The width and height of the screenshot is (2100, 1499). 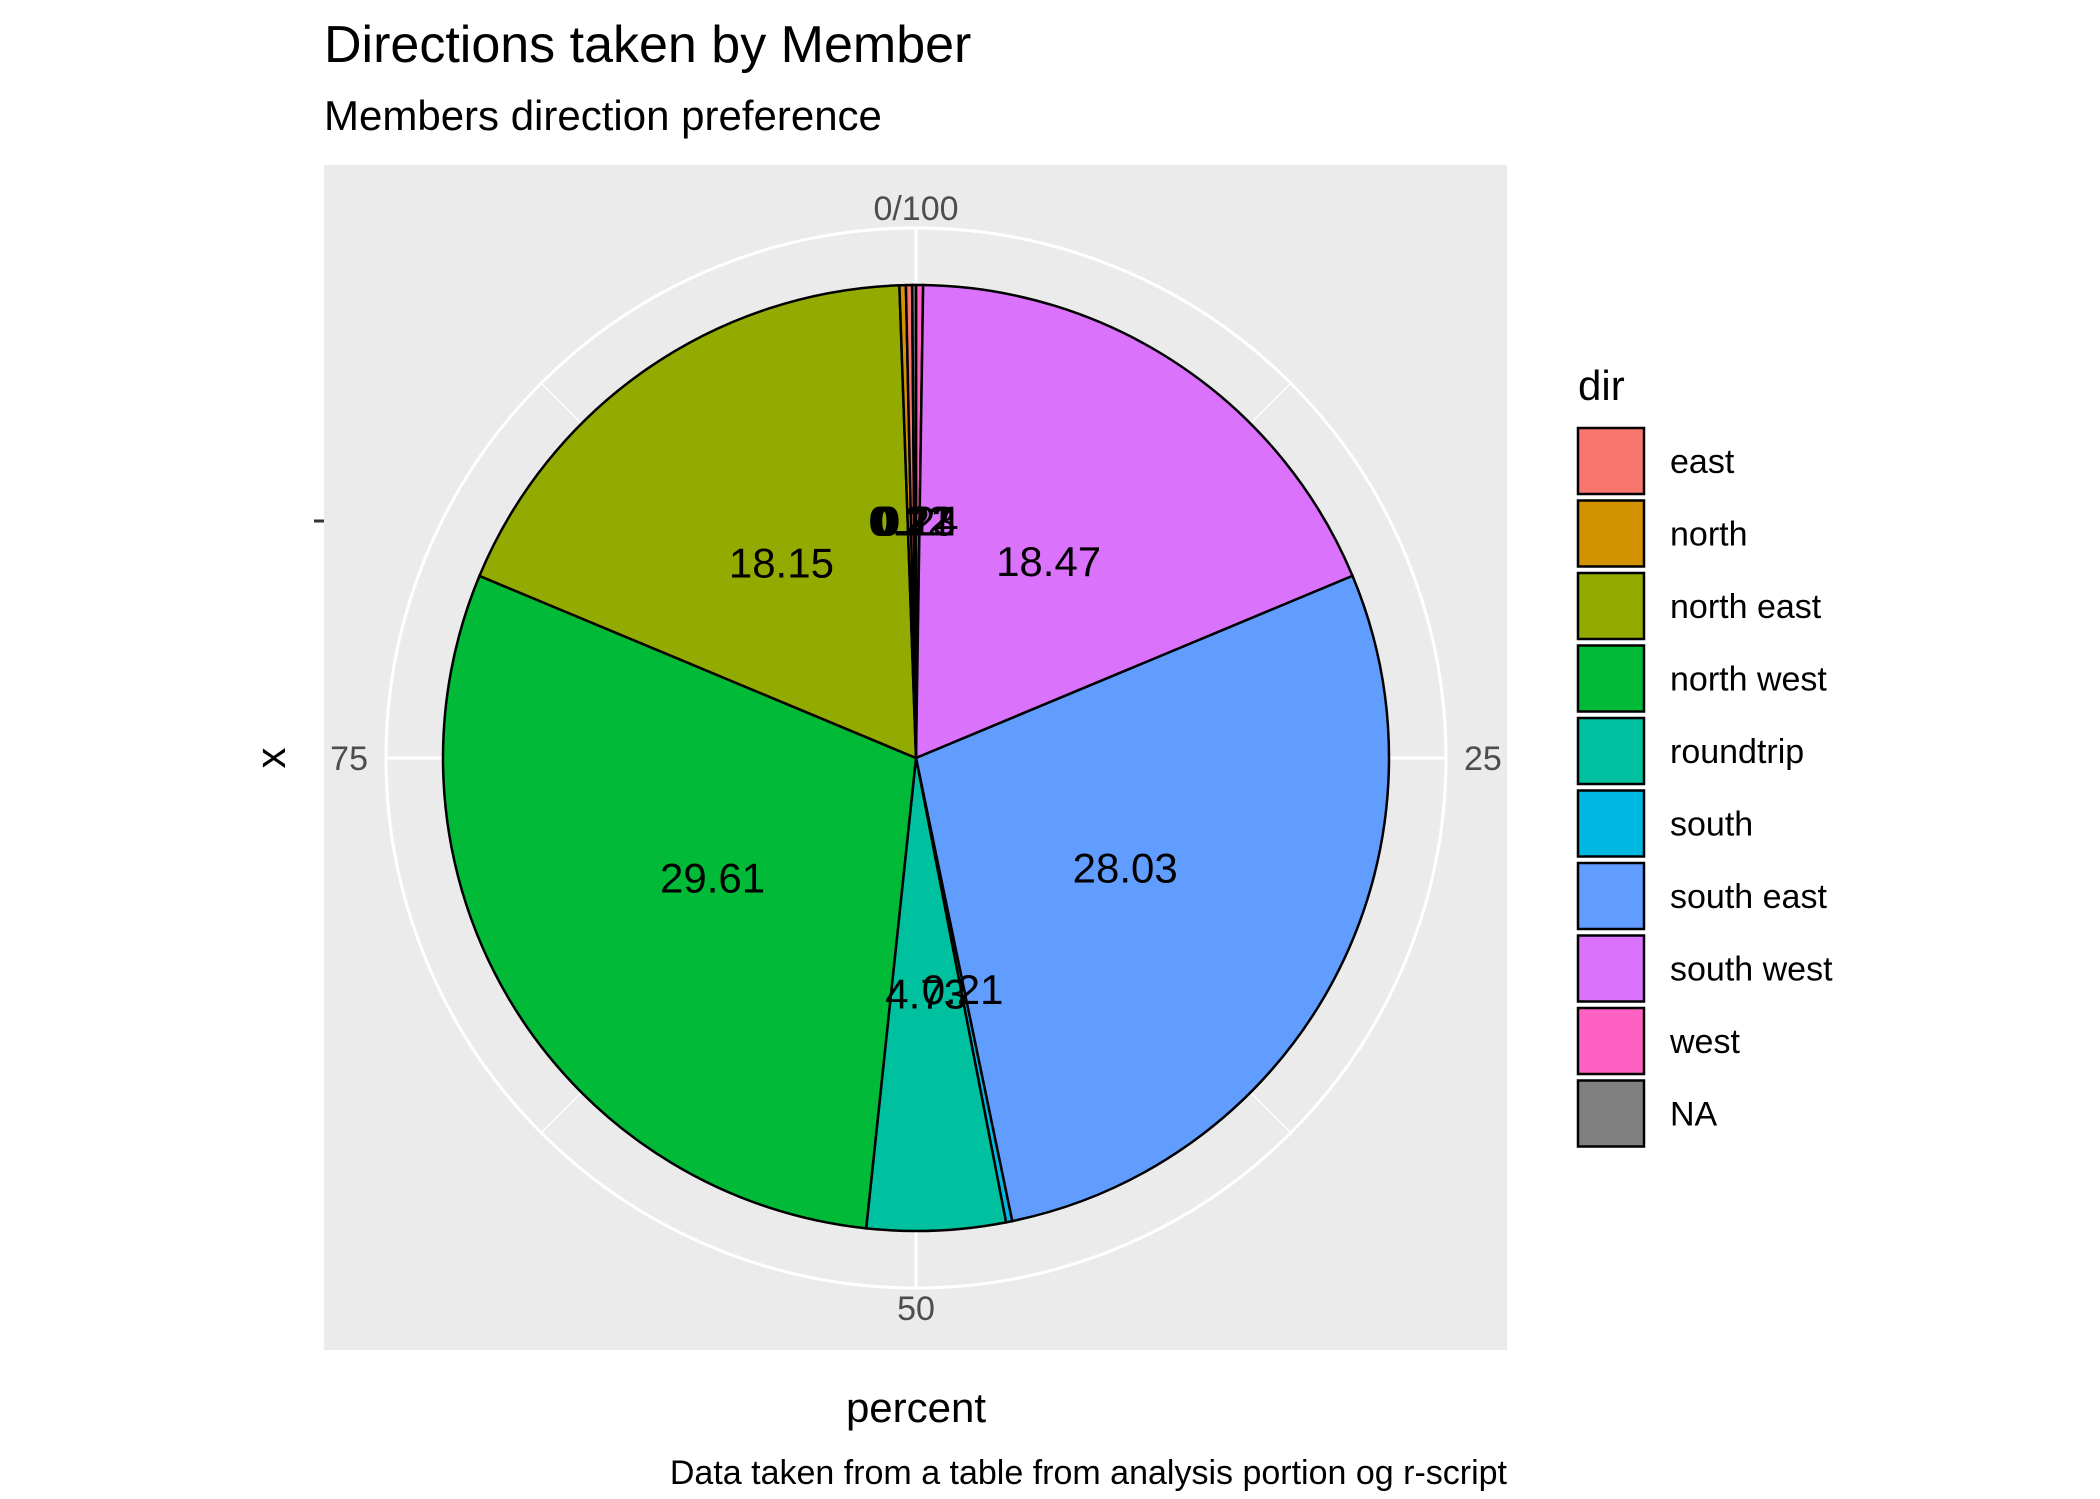 I want to click on slice-north-west, so click(x=679, y=902).